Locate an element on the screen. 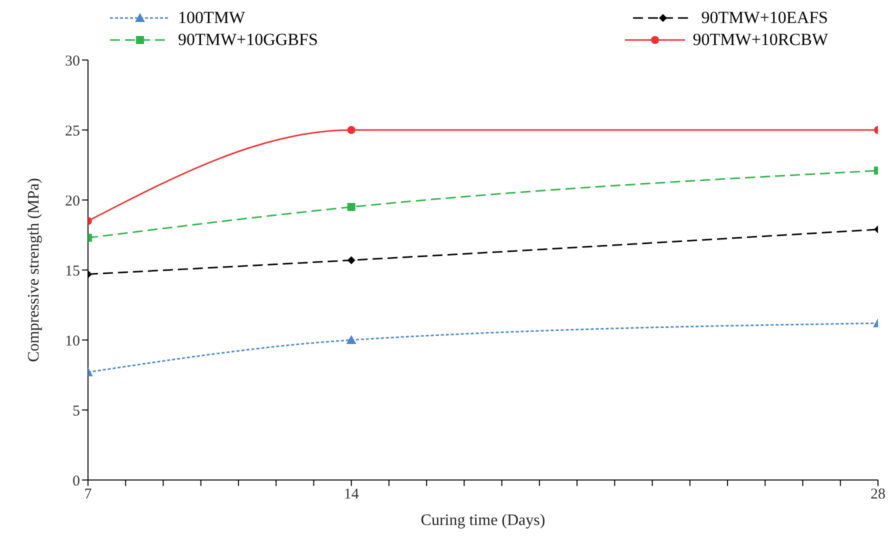  legend-label: 90TMW+10EAFS is located at coordinates (764, 18).